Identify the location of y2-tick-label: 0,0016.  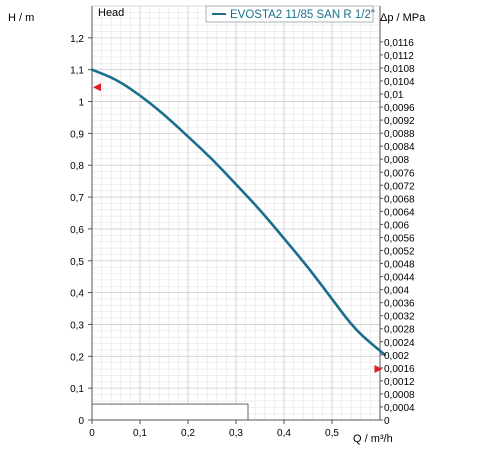
(399, 369).